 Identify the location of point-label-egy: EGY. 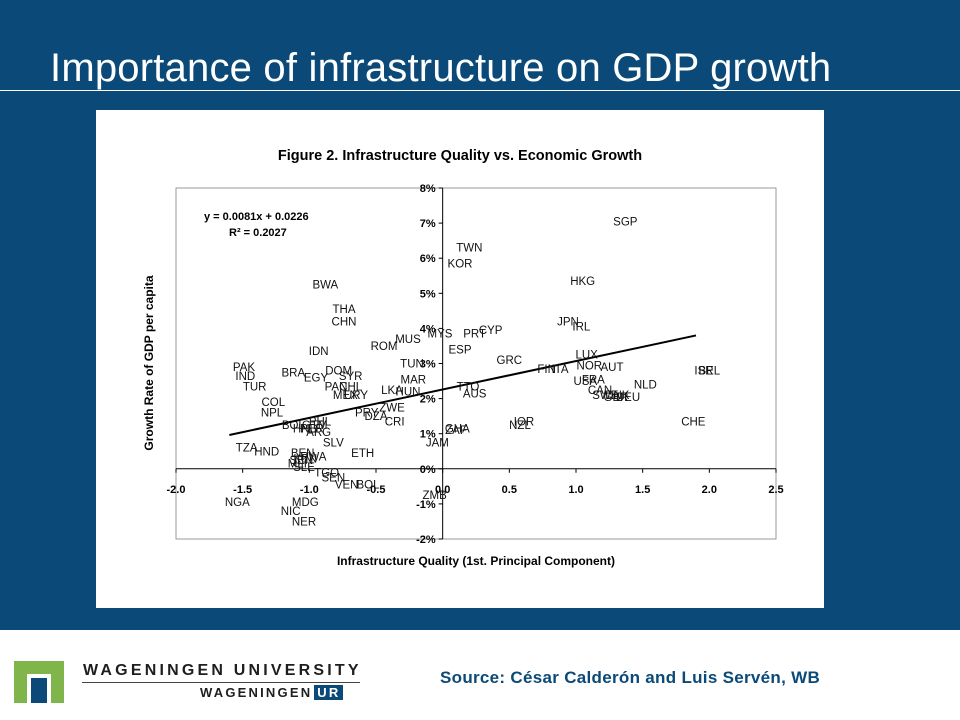
(316, 379).